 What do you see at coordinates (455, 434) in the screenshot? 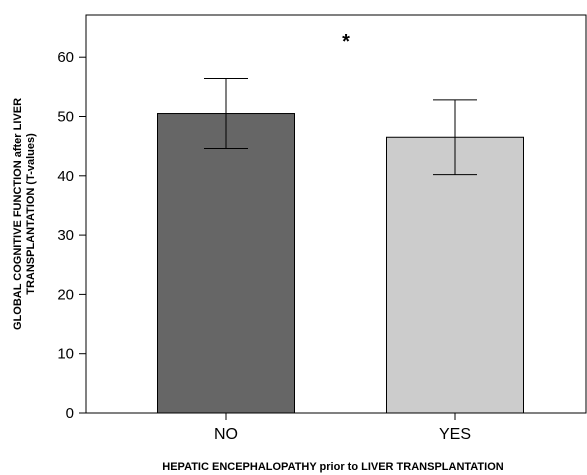
I see `x-tick-label: YES` at bounding box center [455, 434].